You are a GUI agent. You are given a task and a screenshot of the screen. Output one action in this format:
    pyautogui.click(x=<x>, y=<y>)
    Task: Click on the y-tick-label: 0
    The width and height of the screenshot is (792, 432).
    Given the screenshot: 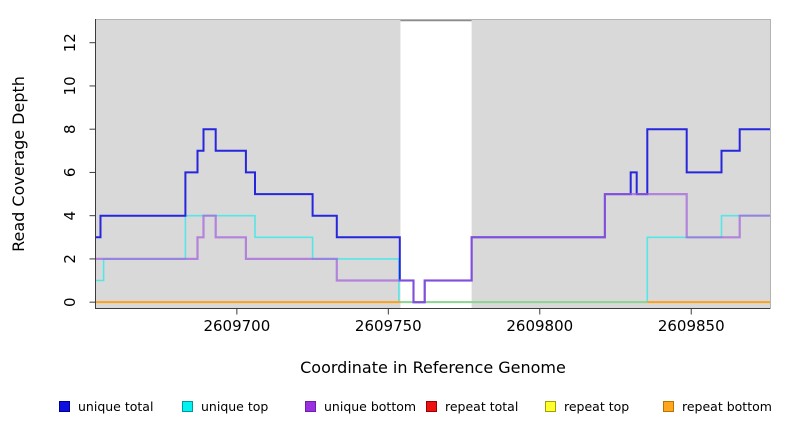 What is the action you would take?
    pyautogui.click(x=70, y=302)
    